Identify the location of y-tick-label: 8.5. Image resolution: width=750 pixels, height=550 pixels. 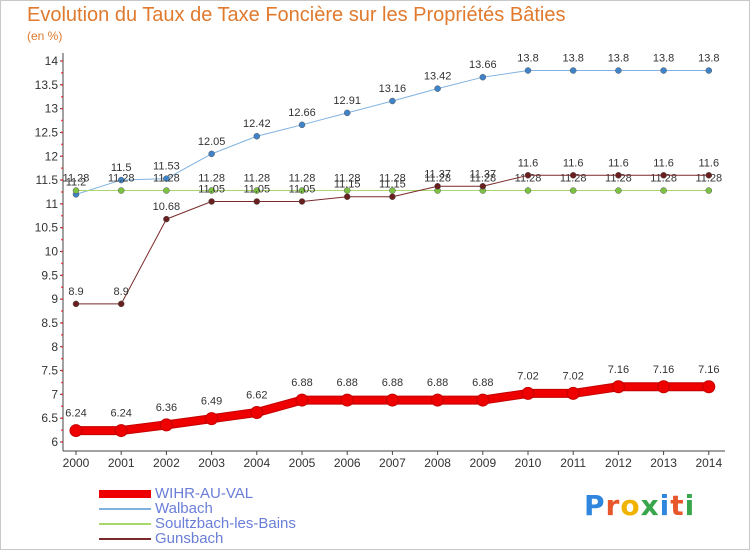
(49, 323).